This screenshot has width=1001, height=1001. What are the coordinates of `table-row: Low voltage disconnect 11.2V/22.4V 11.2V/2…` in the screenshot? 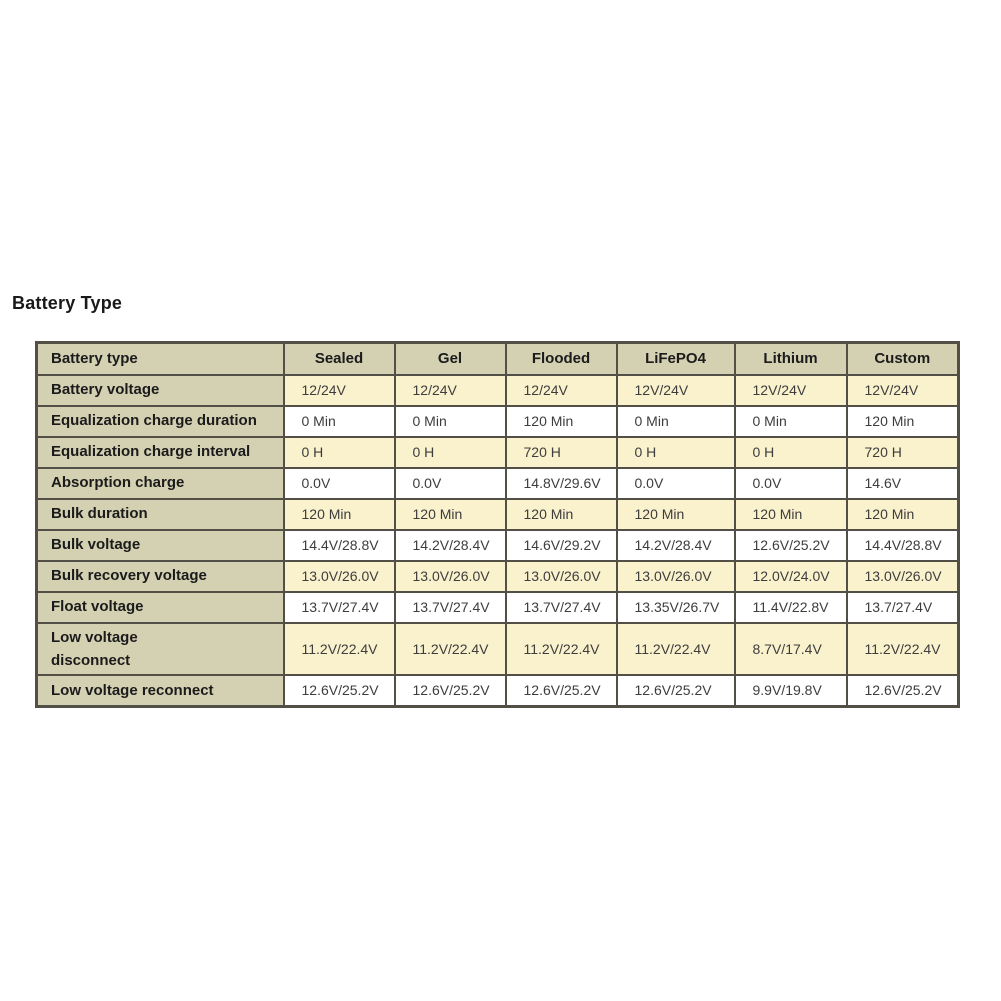 It's located at (497, 648).